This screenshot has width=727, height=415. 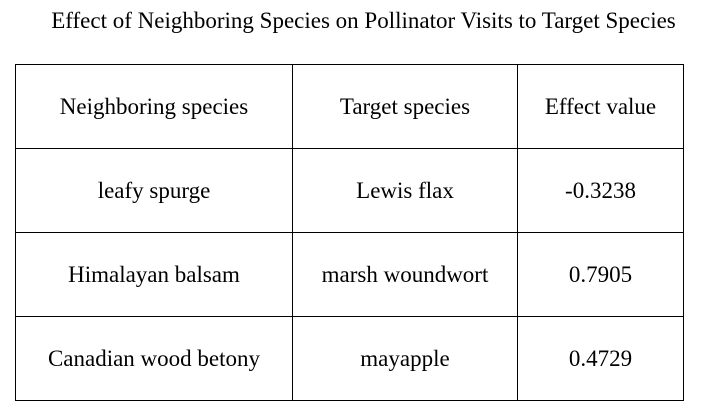 I want to click on target-species-cell: Lewis flax, so click(x=405, y=190).